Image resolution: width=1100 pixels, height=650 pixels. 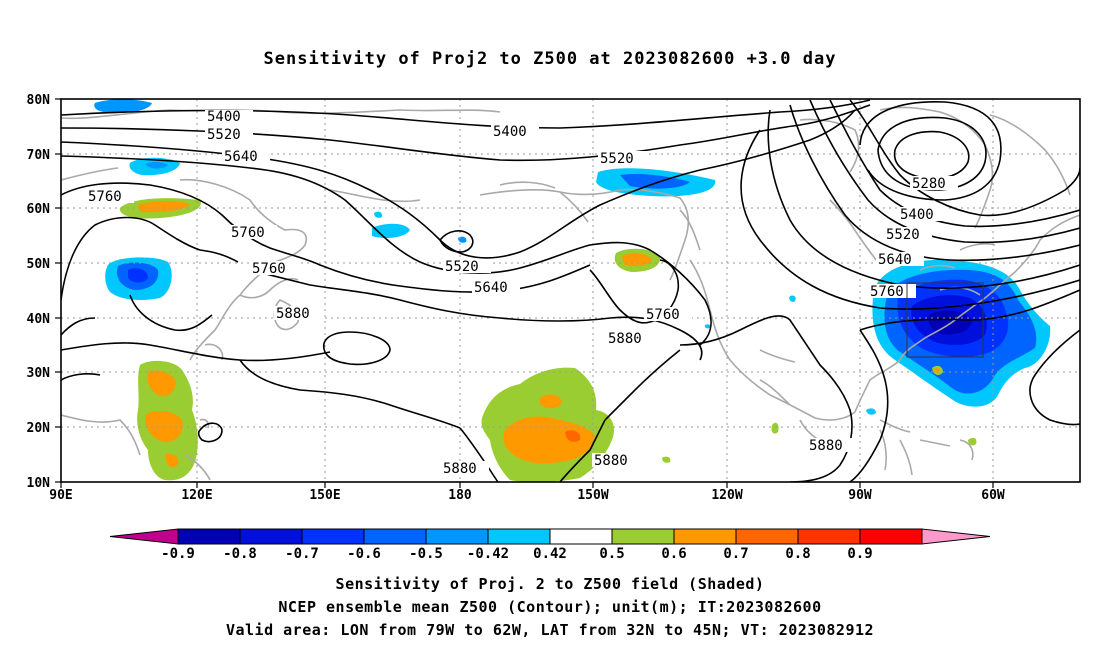 I want to click on colorbar, so click(x=550, y=536).